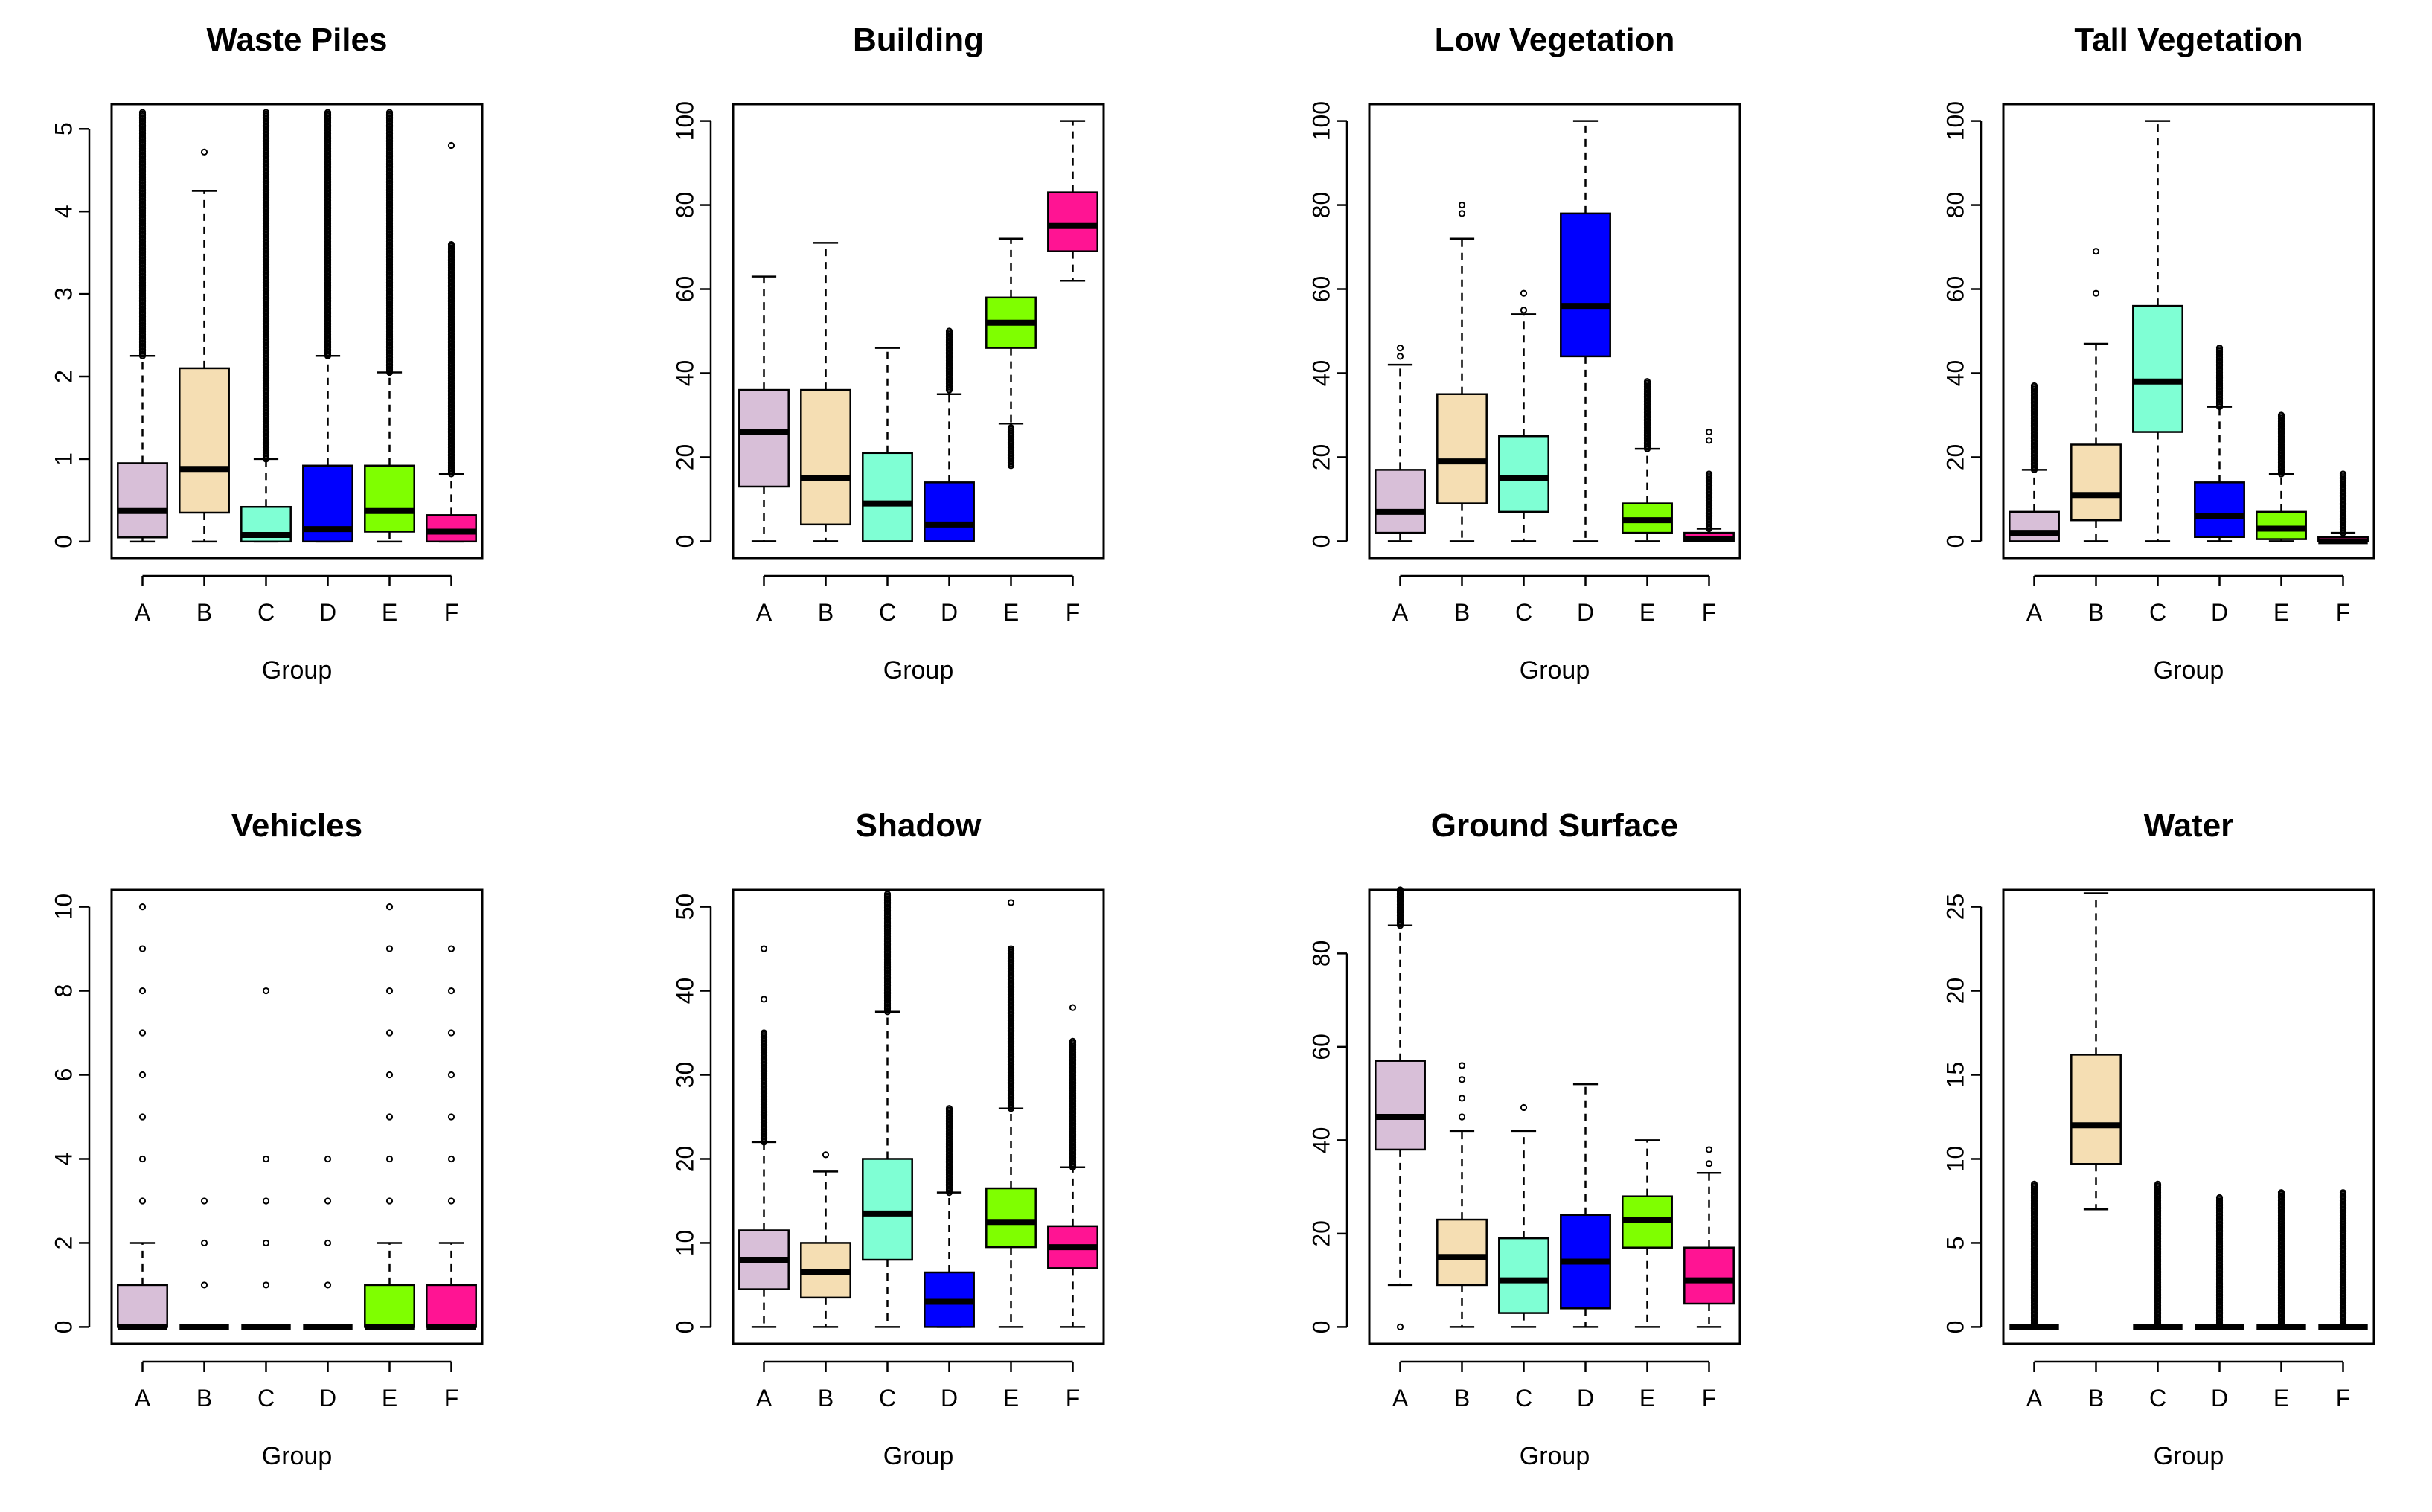 The width and height of the screenshot is (2432, 1512). What do you see at coordinates (2096, 1398) in the screenshot?
I see `x-tick-label: B` at bounding box center [2096, 1398].